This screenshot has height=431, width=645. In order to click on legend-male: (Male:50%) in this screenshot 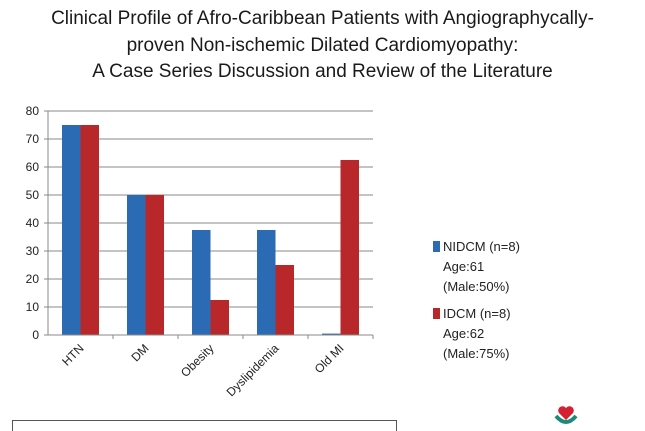, I will do `click(476, 286)`.